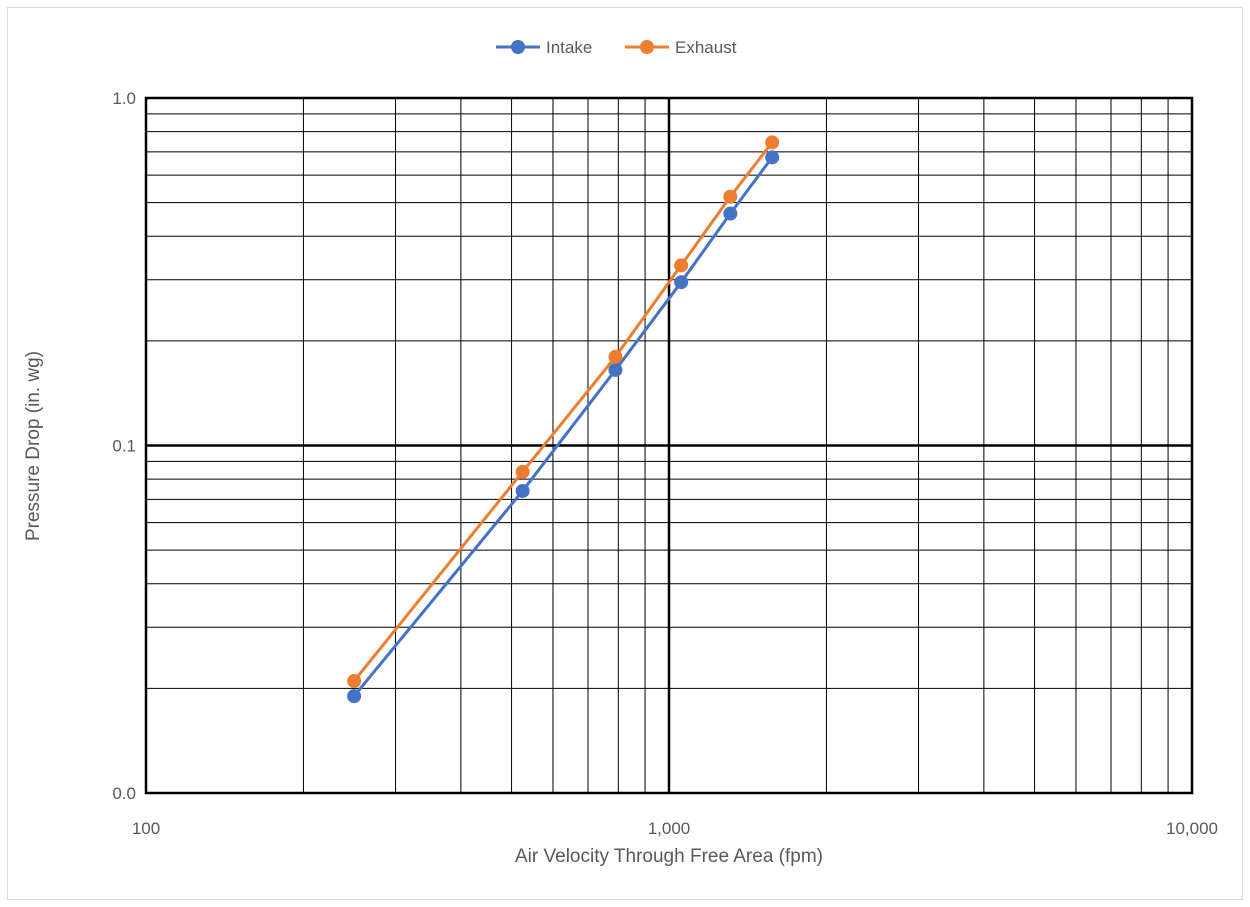 The height and width of the screenshot is (907, 1250). What do you see at coordinates (544, 47) in the screenshot?
I see `legend-item-intake: Intake` at bounding box center [544, 47].